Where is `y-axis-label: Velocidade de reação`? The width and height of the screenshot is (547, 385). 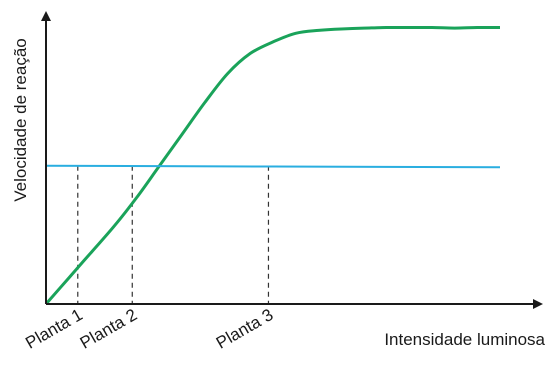
y-axis-label: Velocidade de reação is located at coordinates (20, 120).